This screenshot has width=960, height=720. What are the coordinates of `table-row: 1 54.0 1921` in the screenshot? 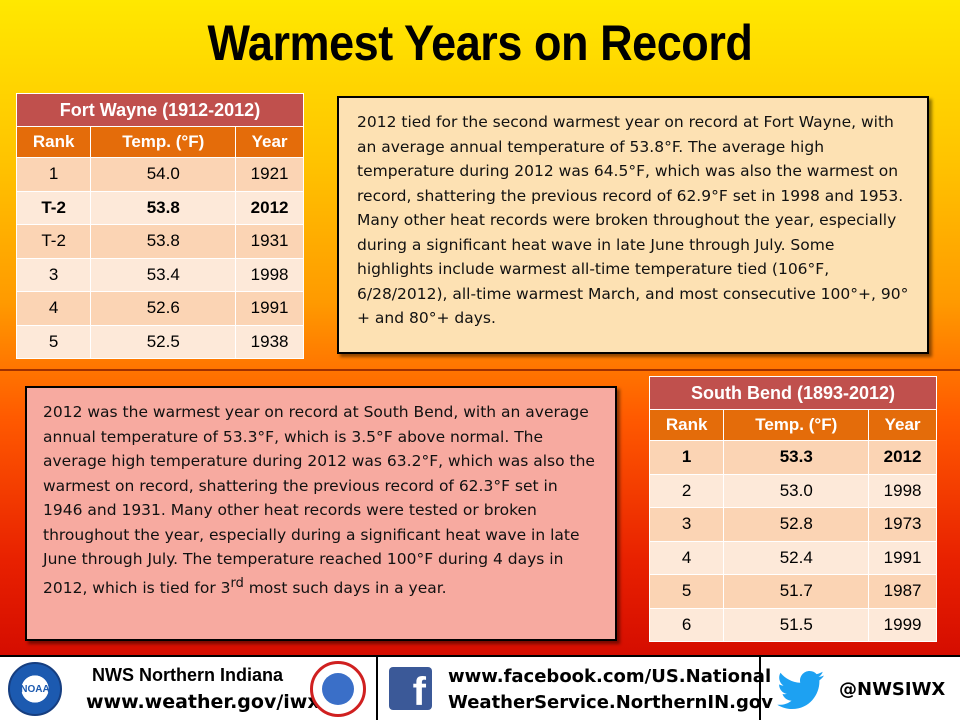 It's located at (159, 174).